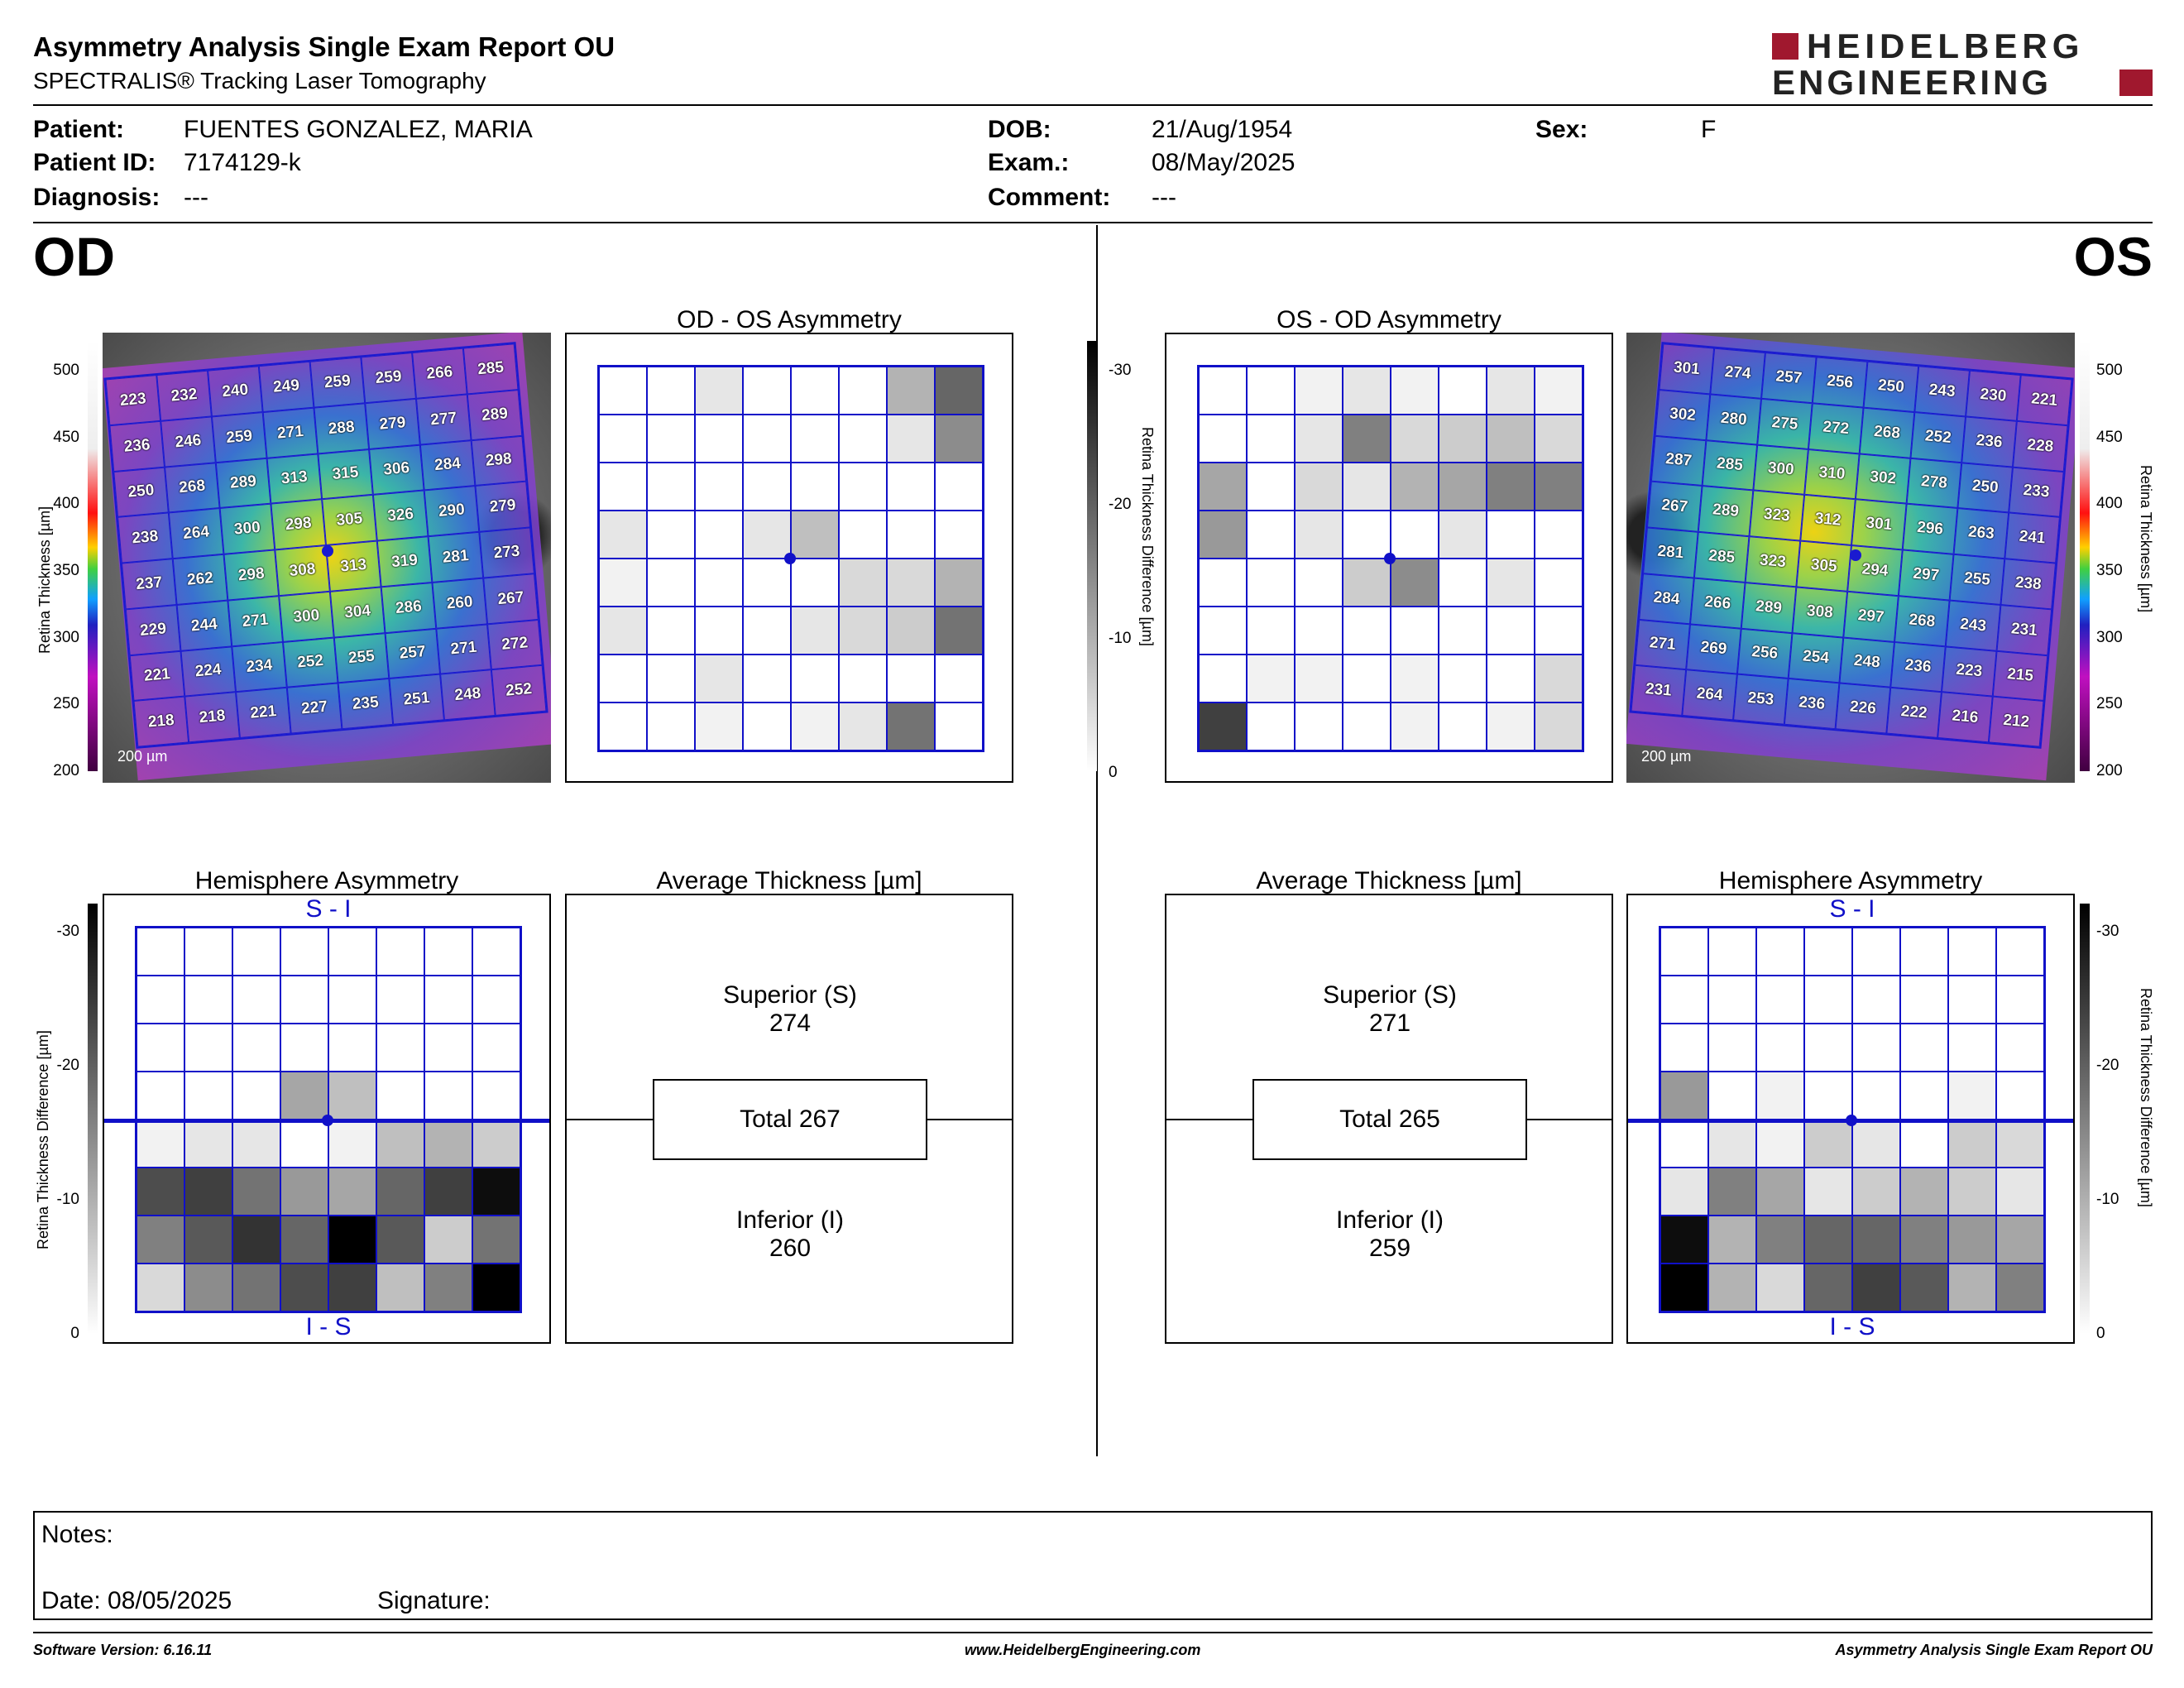 The image size is (2184, 1688). Describe the element at coordinates (44, 580) in the screenshot. I see `od-thickness-axis-label: Retina Thickness [µm]` at that location.